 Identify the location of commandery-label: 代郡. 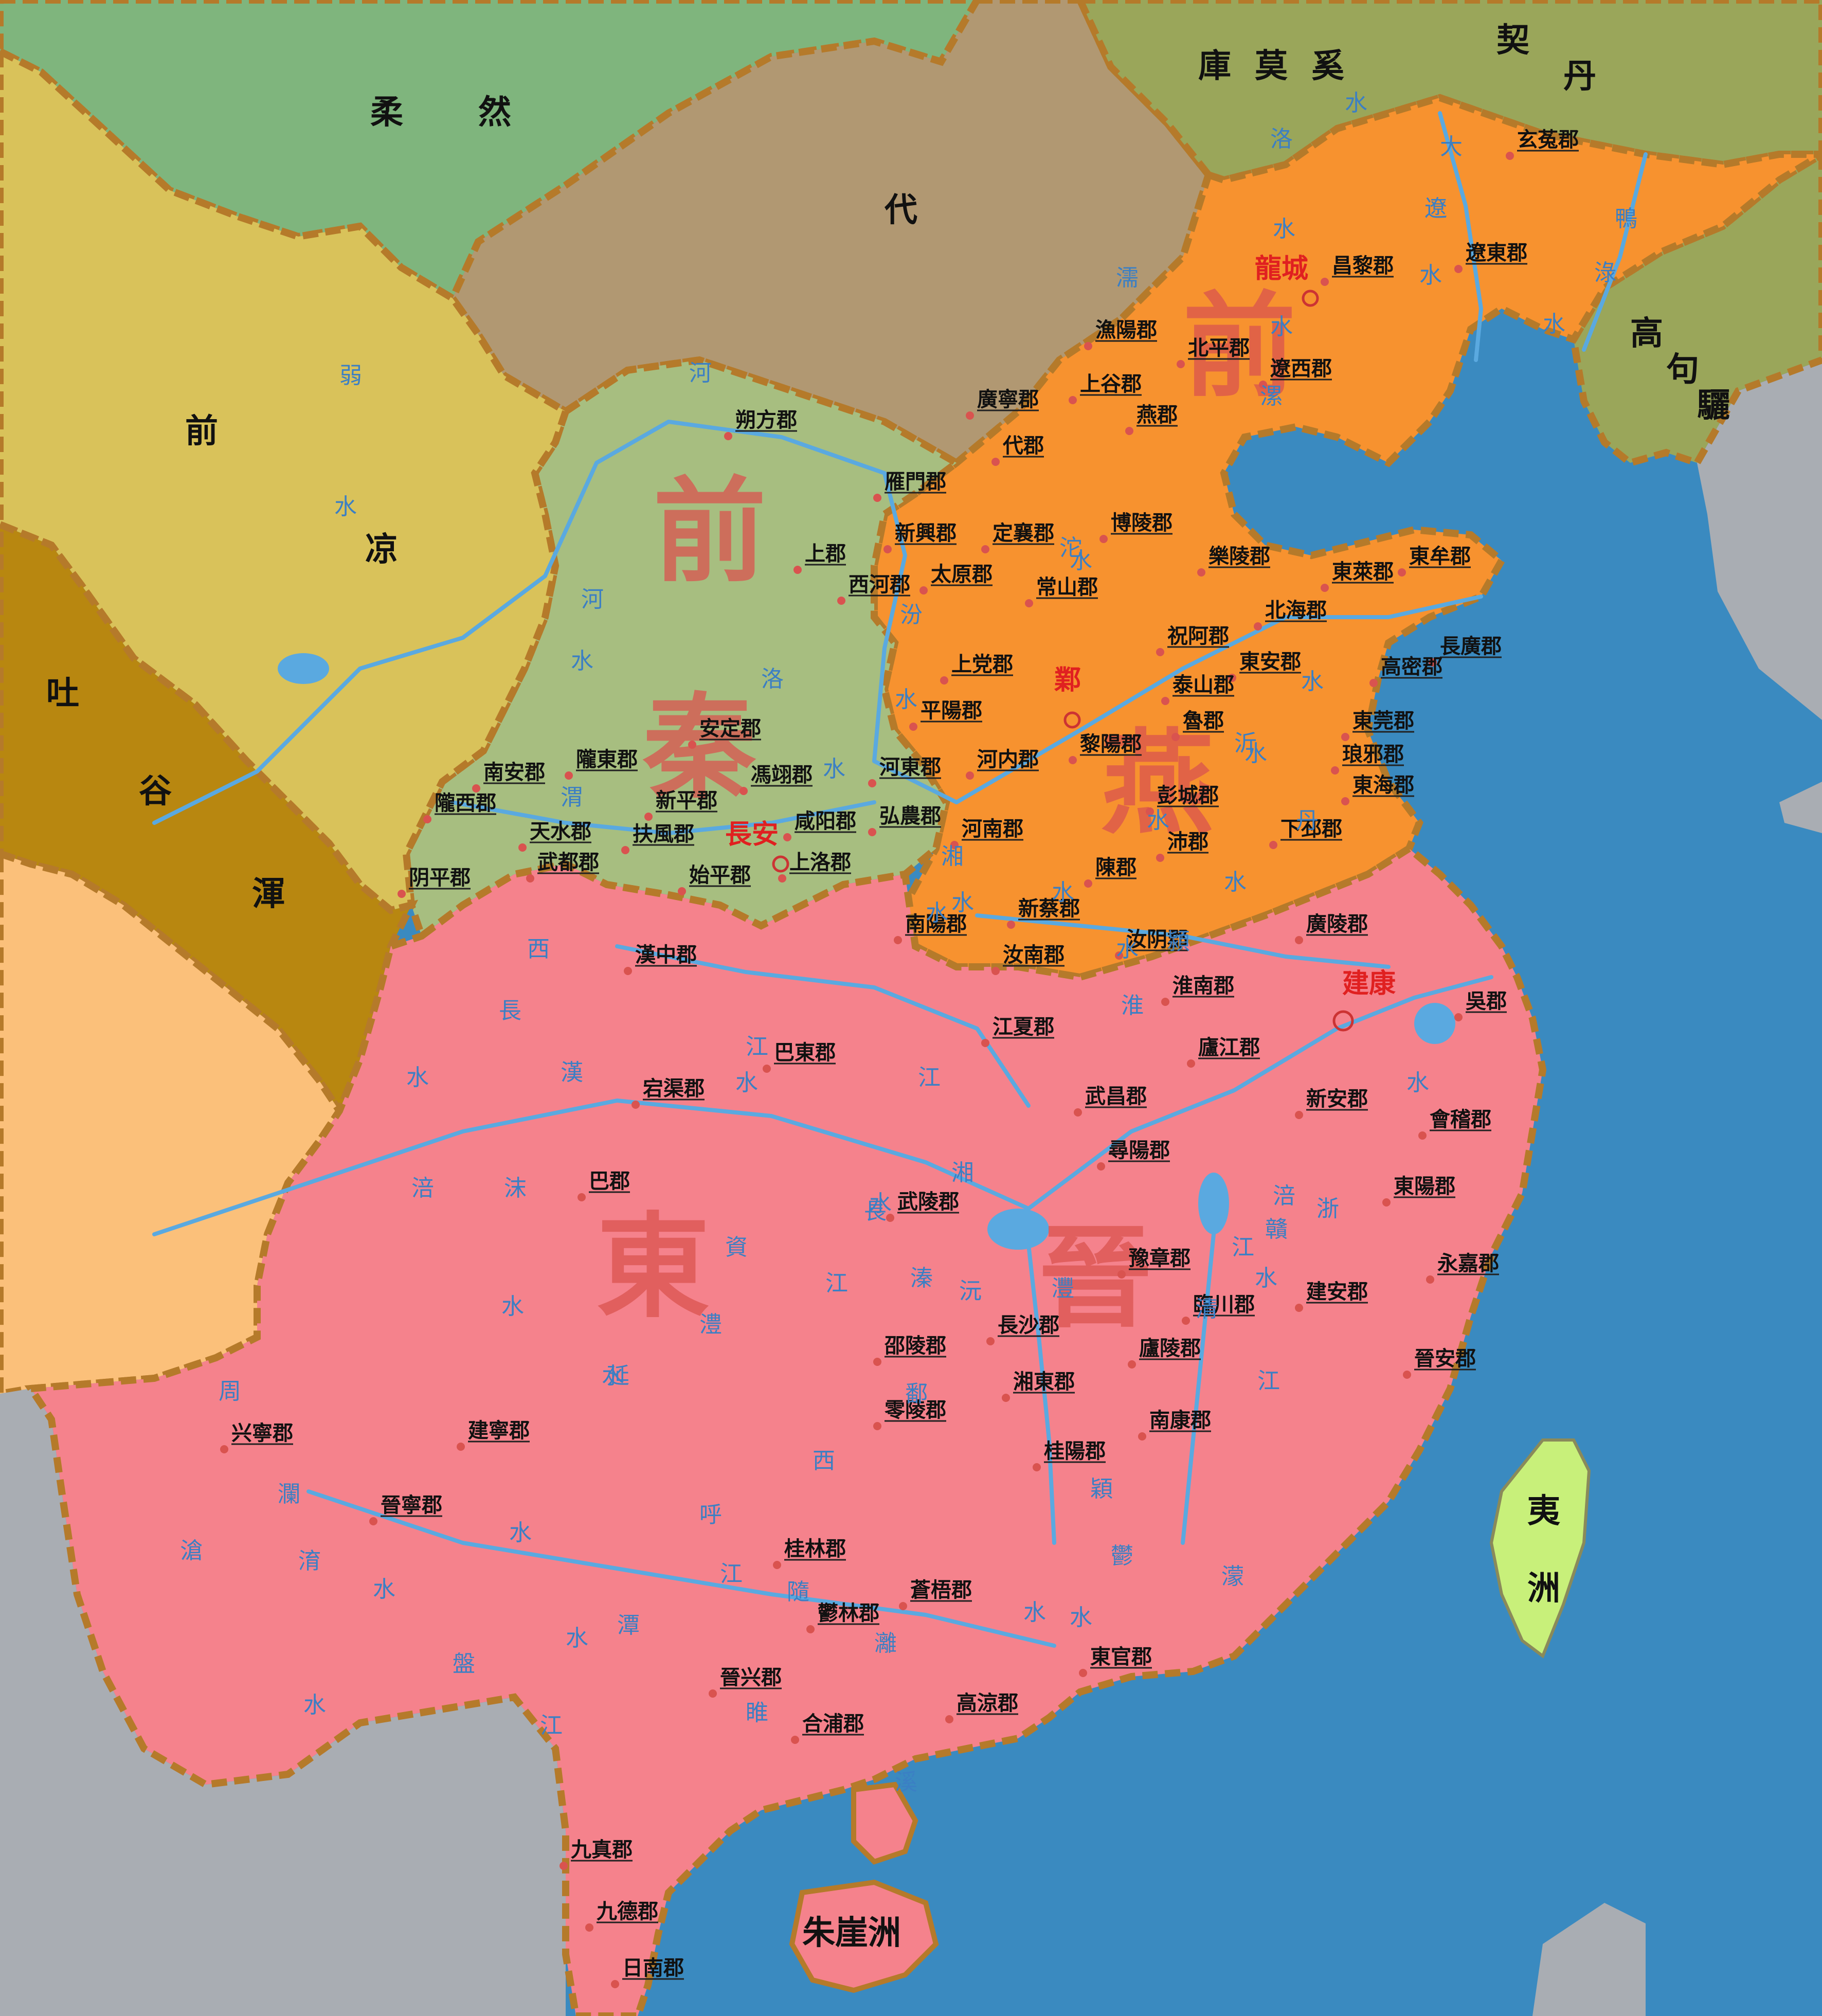
(1017, 450).